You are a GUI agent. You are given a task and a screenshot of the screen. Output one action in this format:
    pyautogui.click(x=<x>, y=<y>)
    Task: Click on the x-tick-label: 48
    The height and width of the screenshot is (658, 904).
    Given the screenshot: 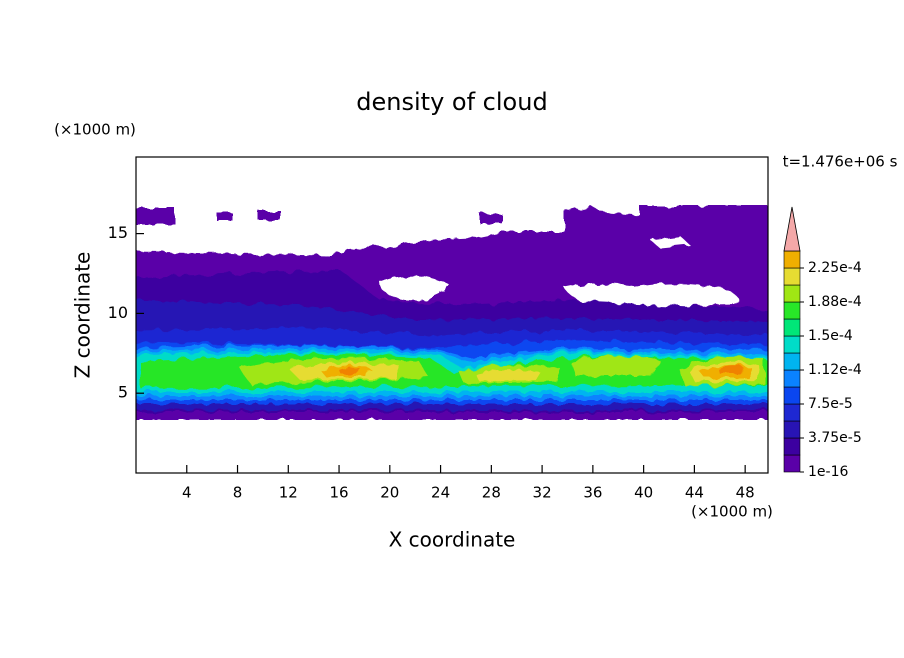 What is the action you would take?
    pyautogui.click(x=745, y=493)
    